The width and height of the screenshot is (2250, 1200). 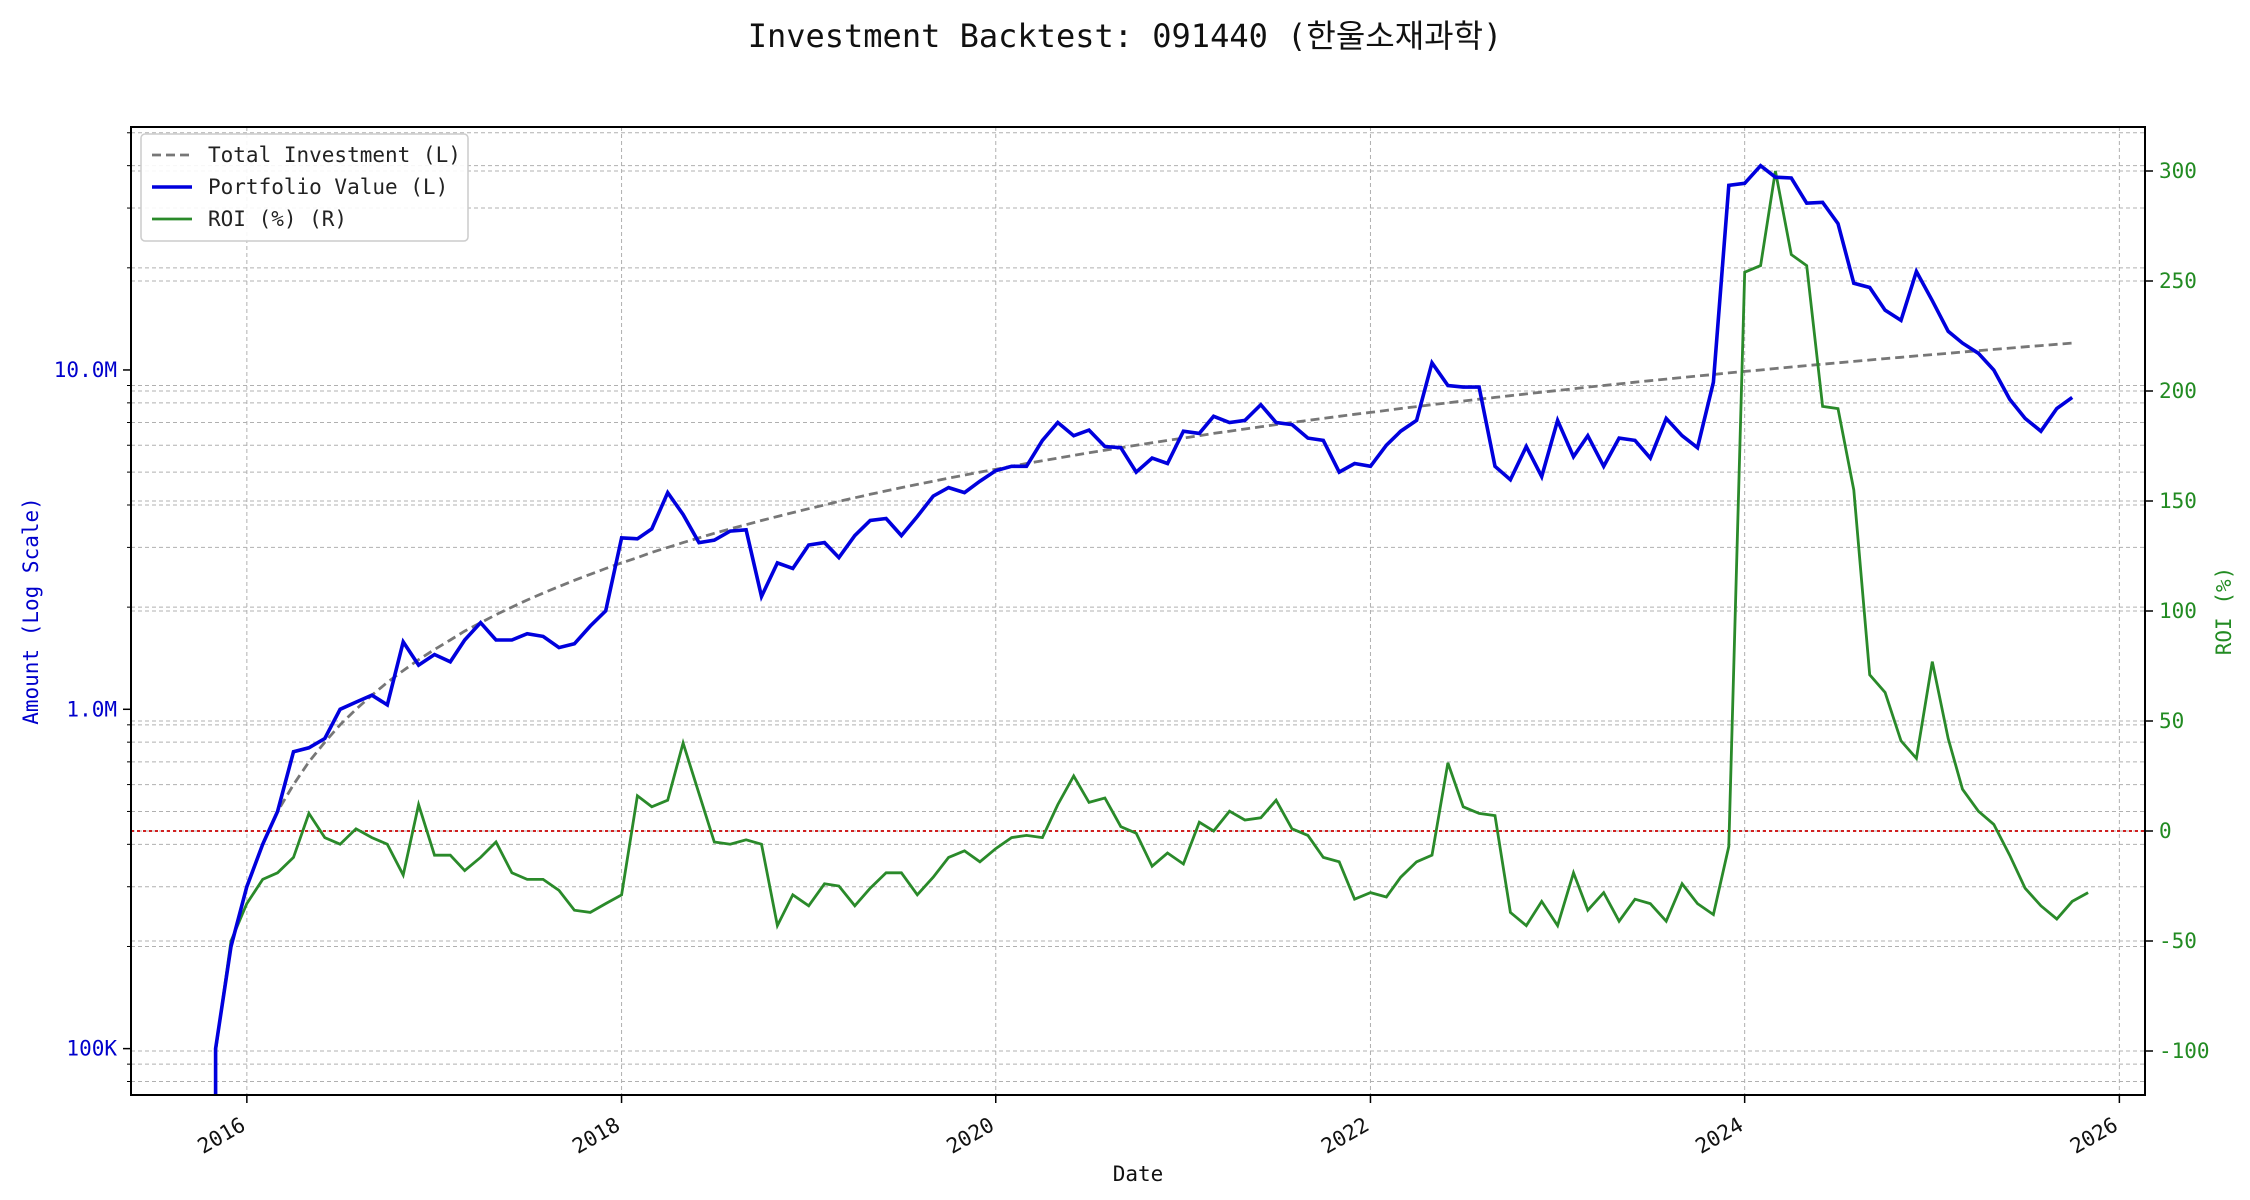 I want to click on left-axis-title: Amount (Log Scale), so click(x=31, y=611).